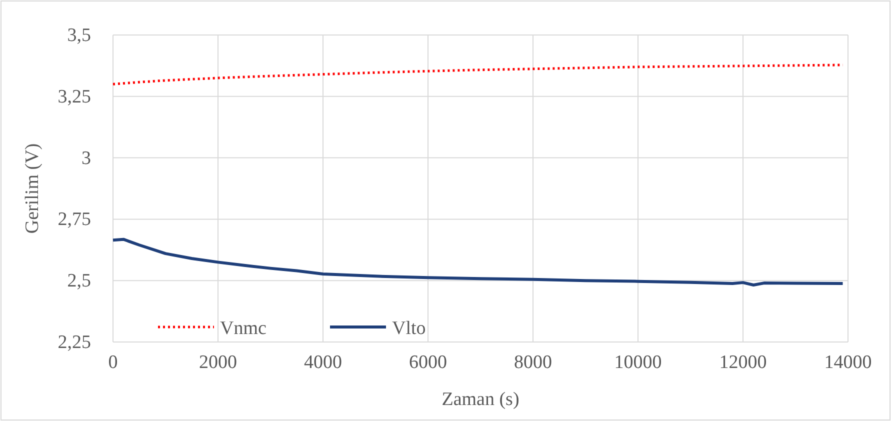 The height and width of the screenshot is (421, 891). What do you see at coordinates (848, 362) in the screenshot?
I see `x-tick-label: 14000` at bounding box center [848, 362].